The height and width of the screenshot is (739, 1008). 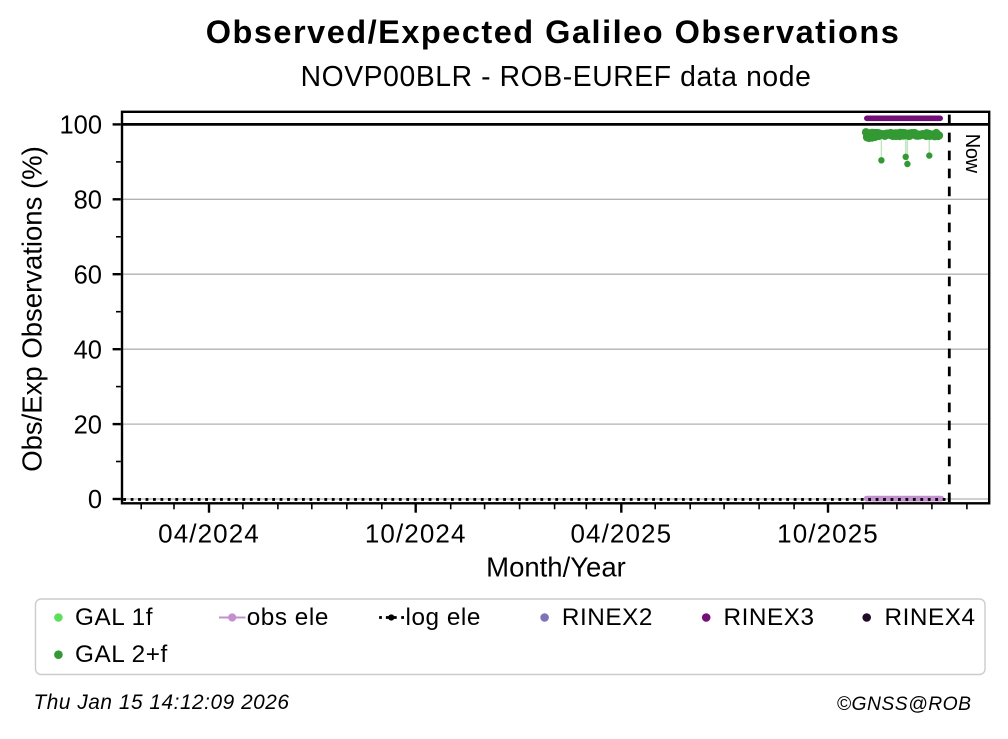 What do you see at coordinates (769, 617) in the screenshot?
I see `svg-text: RINEX3` at bounding box center [769, 617].